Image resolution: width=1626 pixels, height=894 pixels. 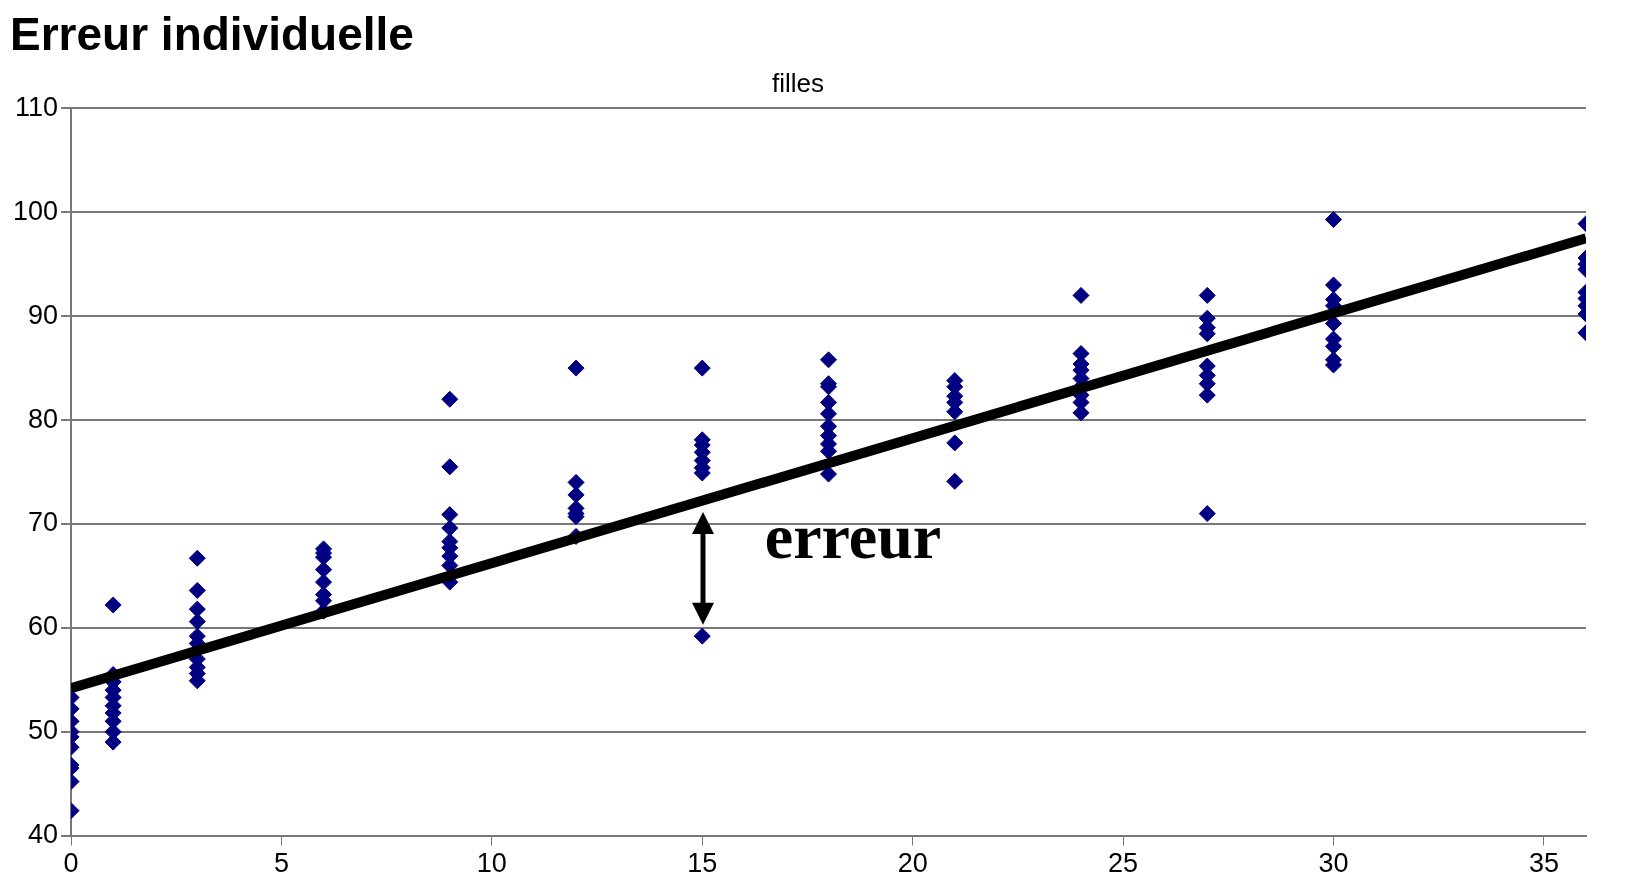 I want to click on chart-subtitle: filles, so click(x=798, y=82).